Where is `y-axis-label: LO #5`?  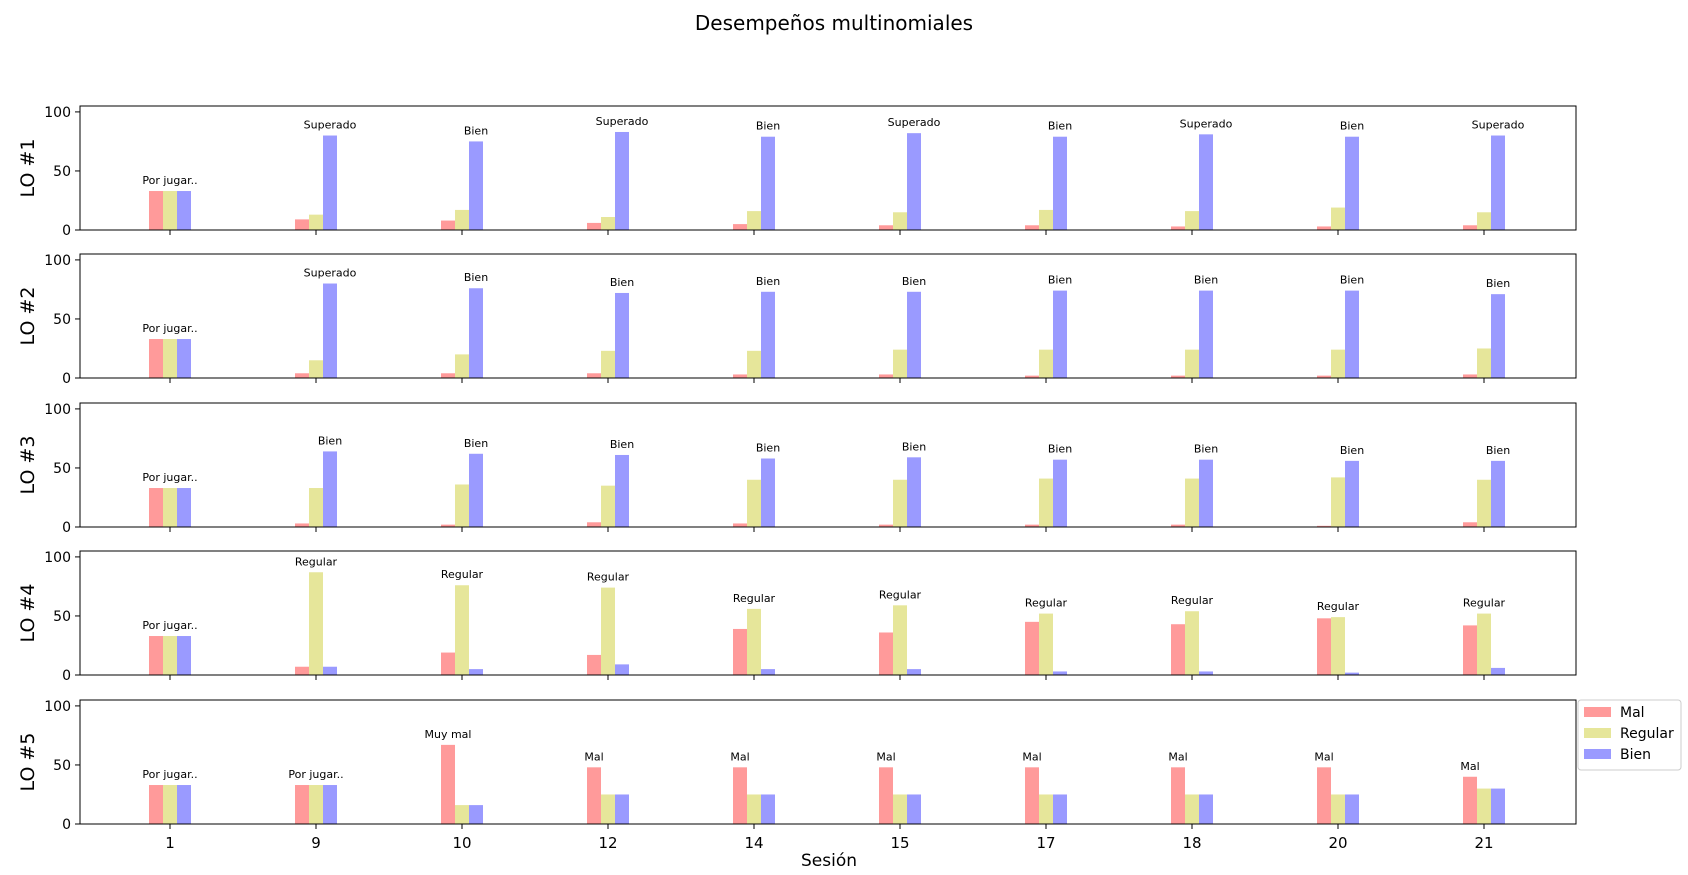 y-axis-label: LO #5 is located at coordinates (28, 762).